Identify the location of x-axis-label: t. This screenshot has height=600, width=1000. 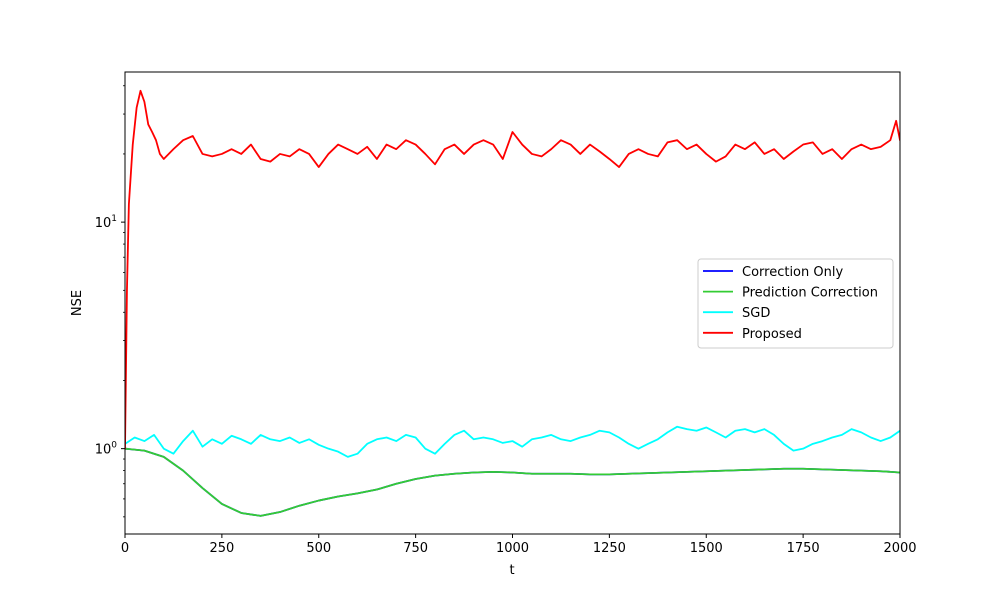
(511, 570).